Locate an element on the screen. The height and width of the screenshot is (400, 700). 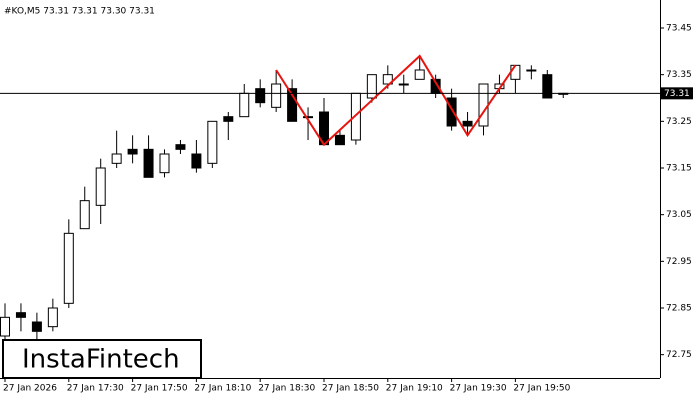
y-tick-label: 73.25 is located at coordinates (679, 122).